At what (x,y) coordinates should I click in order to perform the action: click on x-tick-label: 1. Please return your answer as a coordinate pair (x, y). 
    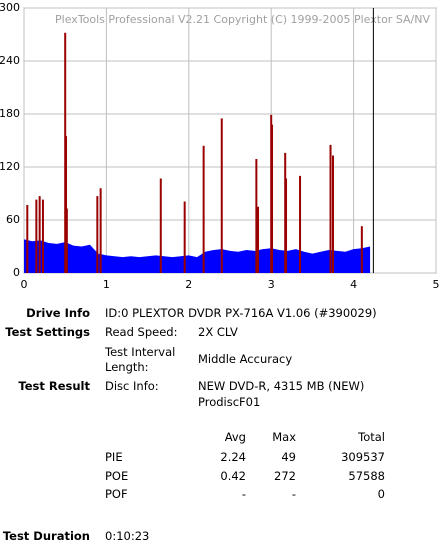
    Looking at the image, I should click on (106, 284).